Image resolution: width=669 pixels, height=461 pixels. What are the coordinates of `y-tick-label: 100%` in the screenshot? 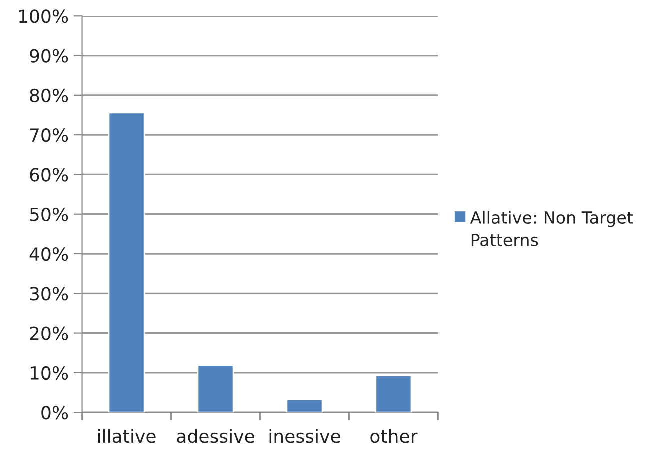 It's located at (43, 17).